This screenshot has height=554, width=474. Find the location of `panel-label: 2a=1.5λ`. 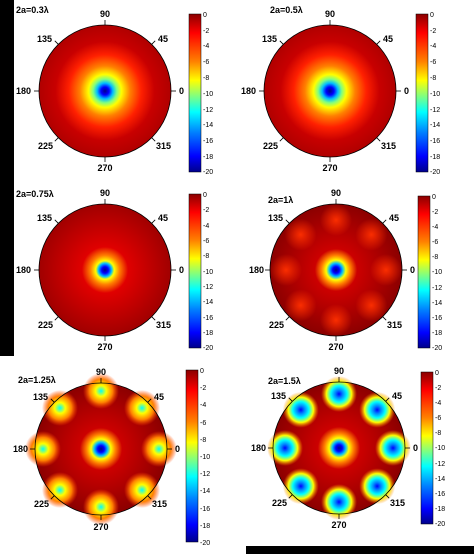

panel-label: 2a=1.5λ is located at coordinates (284, 381).